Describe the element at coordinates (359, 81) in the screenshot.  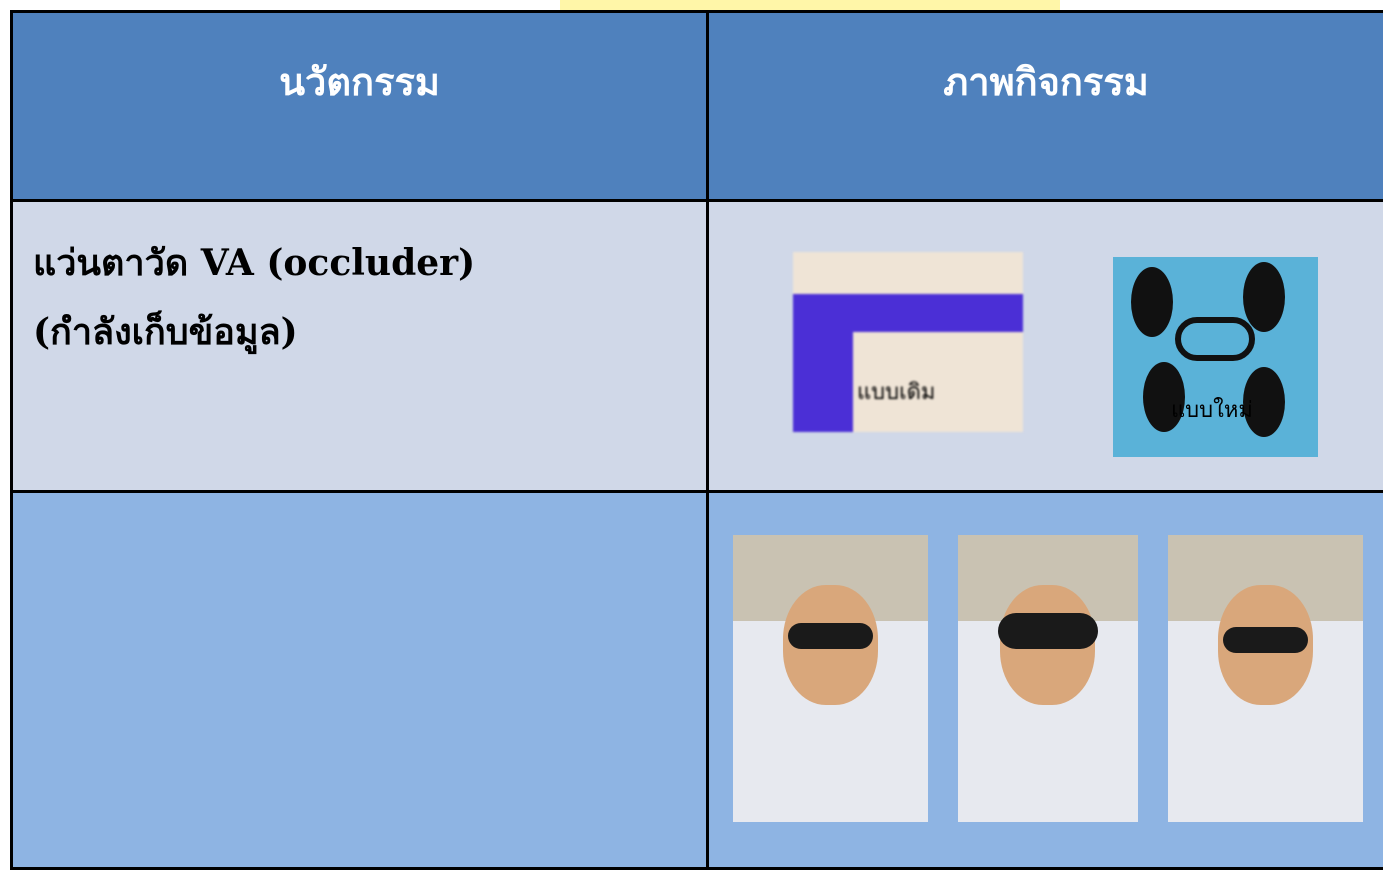
I see `header-text: นวัตกรรม` at that location.